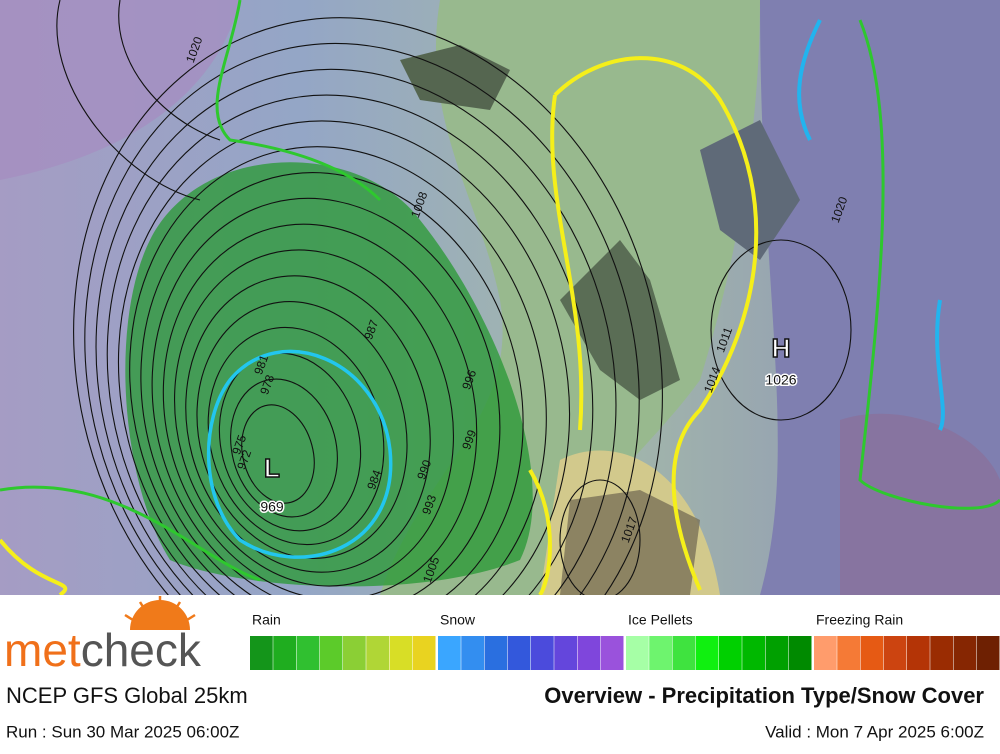 This screenshot has height=754, width=1000. Describe the element at coordinates (141, 650) in the screenshot. I see `logo-check: check` at that location.